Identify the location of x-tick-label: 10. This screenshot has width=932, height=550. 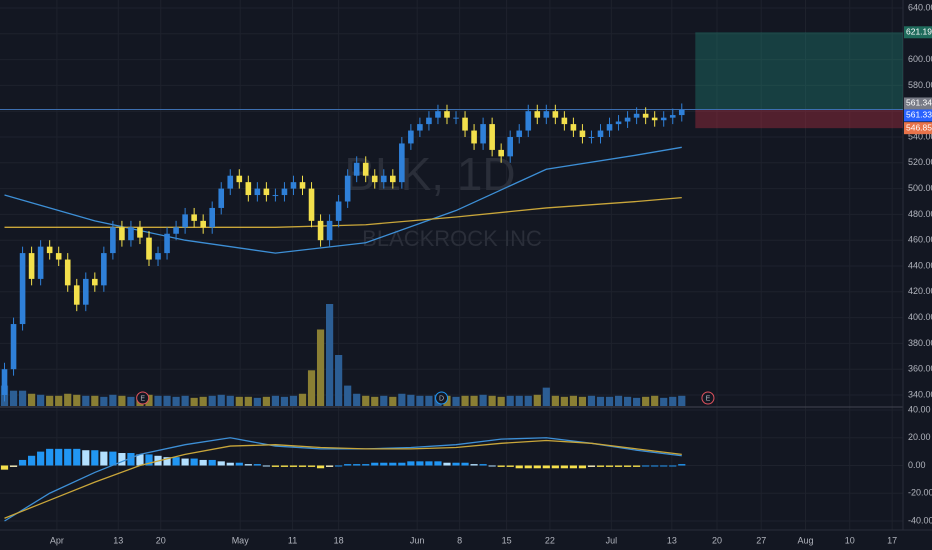
(850, 540).